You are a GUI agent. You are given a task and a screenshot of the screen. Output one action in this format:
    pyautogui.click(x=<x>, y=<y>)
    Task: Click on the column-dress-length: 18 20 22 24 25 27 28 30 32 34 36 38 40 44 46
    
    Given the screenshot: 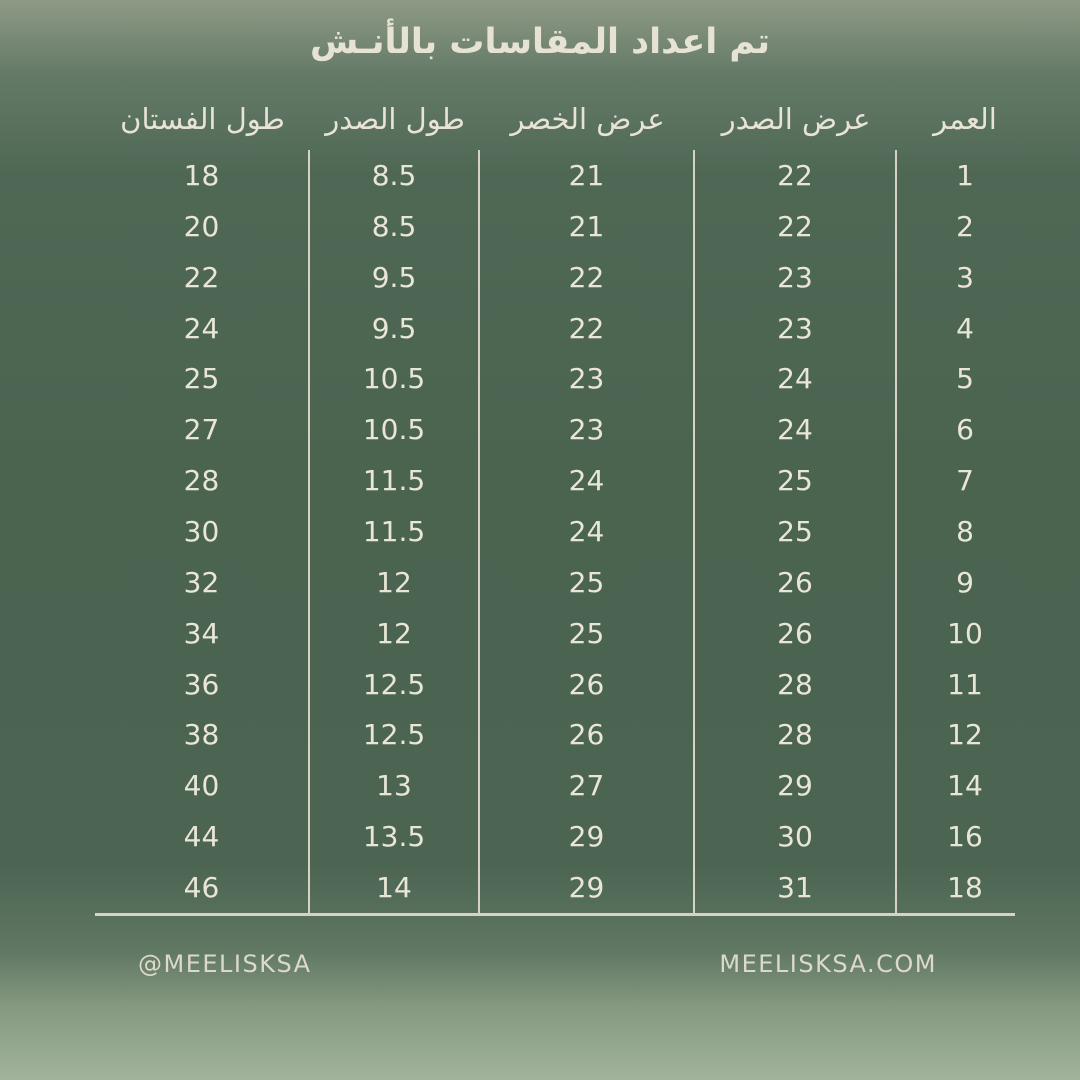 What is the action you would take?
    pyautogui.click(x=202, y=531)
    